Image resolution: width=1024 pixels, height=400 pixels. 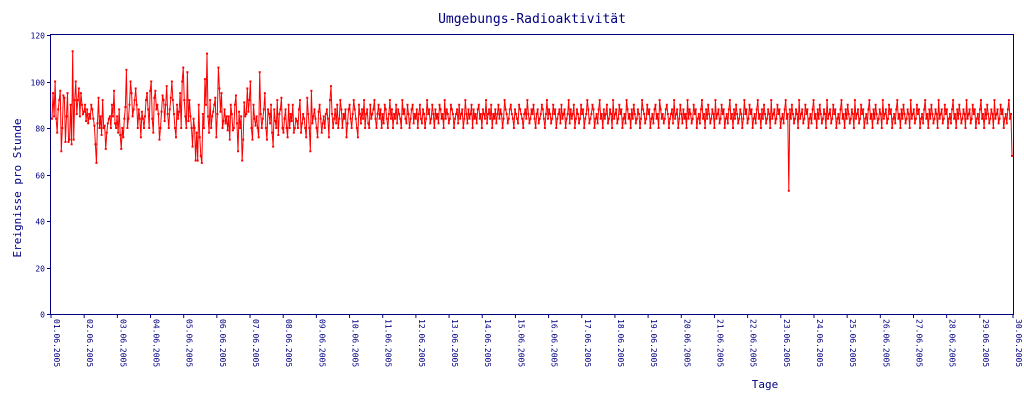 What do you see at coordinates (355, 343) in the screenshot?
I see `x-tick-label: 10.06.2005` at bounding box center [355, 343].